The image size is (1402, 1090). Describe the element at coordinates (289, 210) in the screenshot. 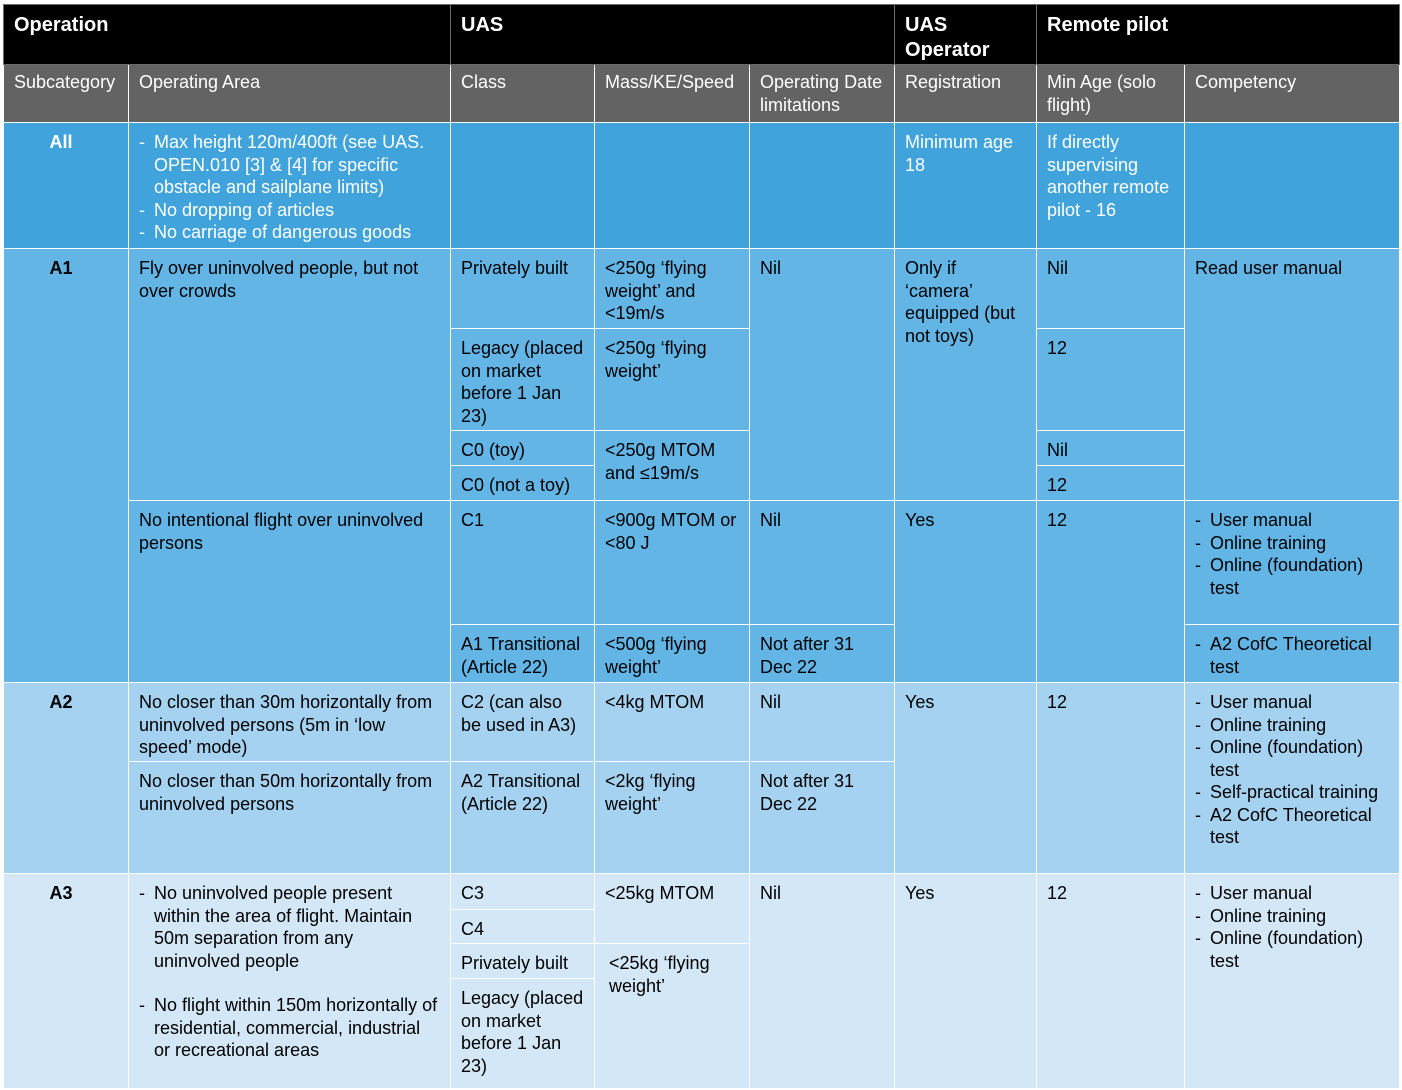

I see `area-all-item: No dropping of articles` at that location.